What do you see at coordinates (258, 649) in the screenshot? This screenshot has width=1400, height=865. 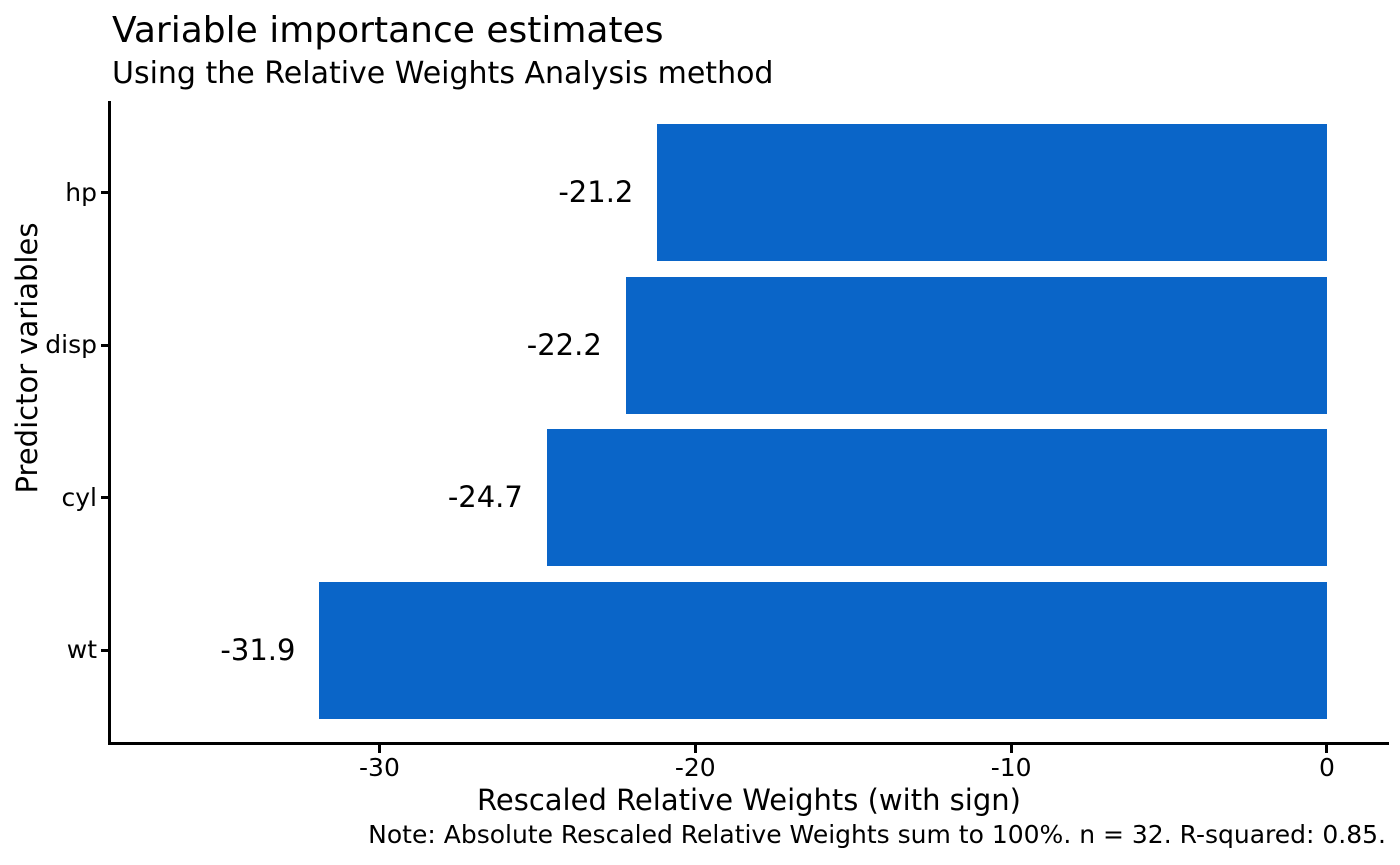 I see `bar-value-label: -31.9` at bounding box center [258, 649].